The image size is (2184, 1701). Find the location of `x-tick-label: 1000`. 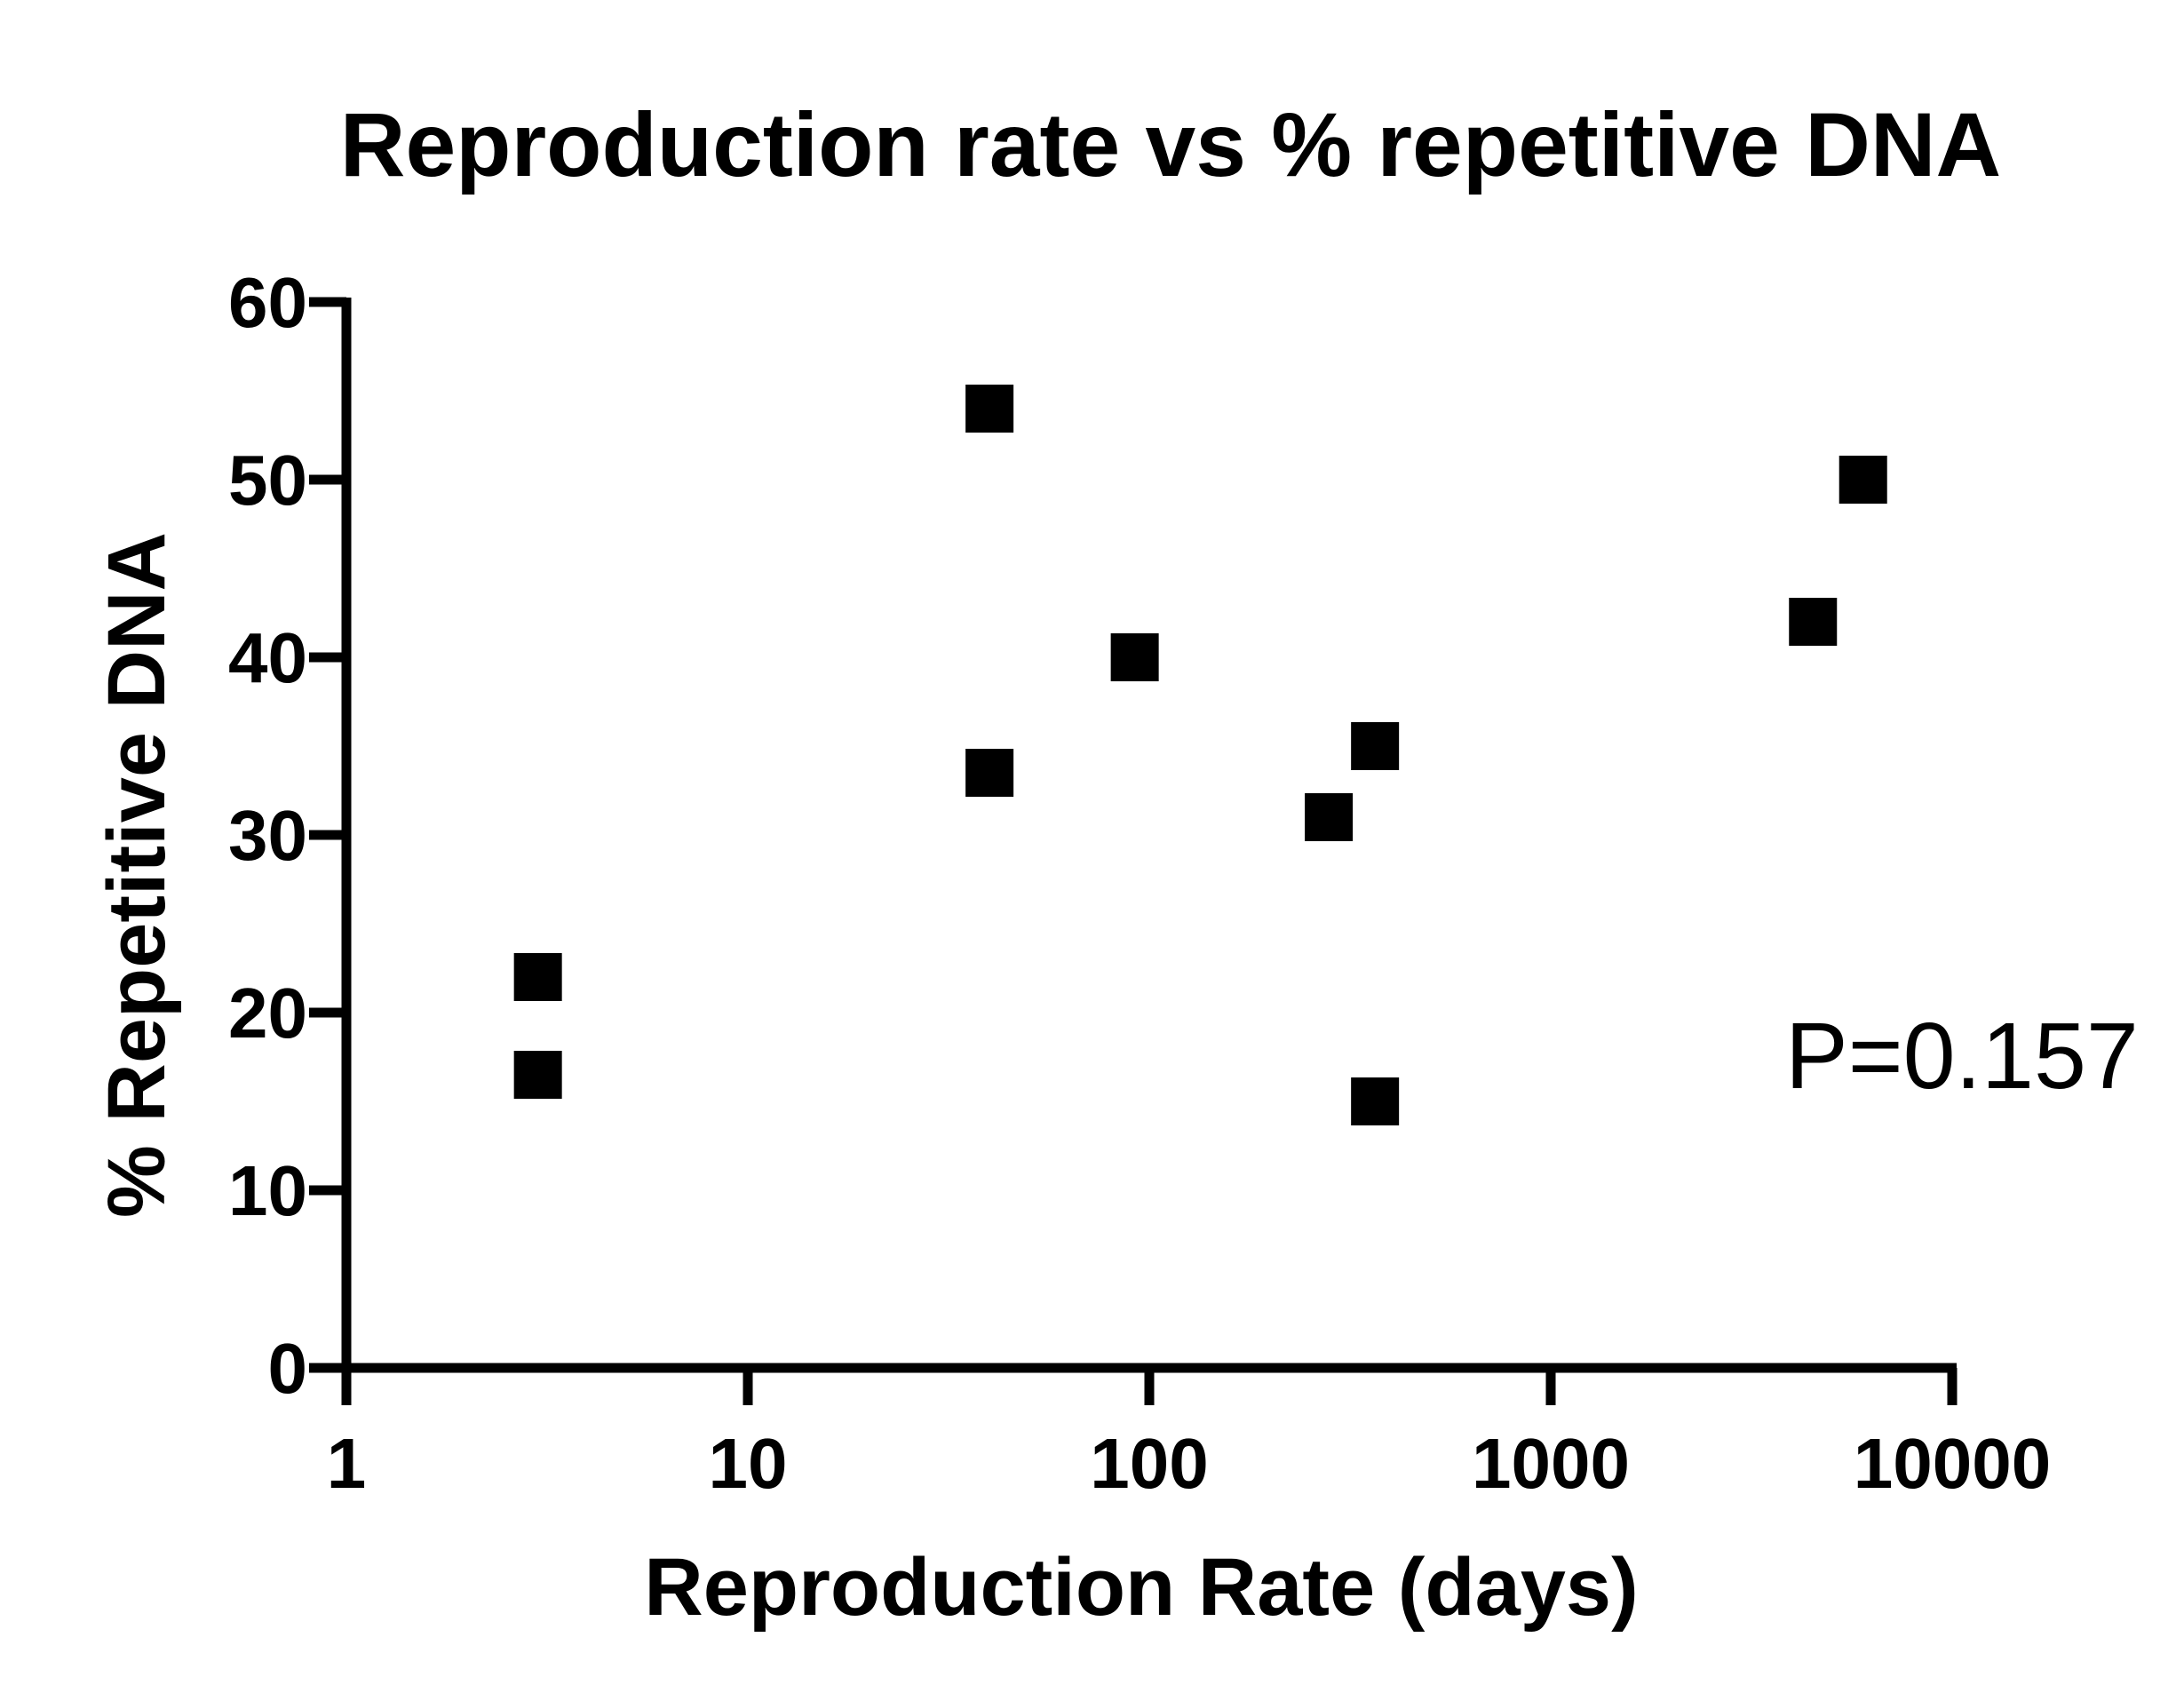

x-tick-label: 1000 is located at coordinates (1551, 1463).